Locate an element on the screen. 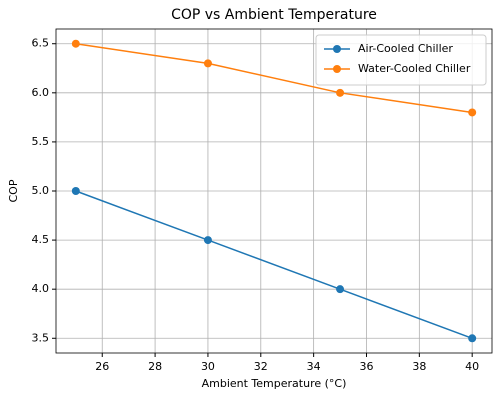  x-tick-label: 34 is located at coordinates (314, 366).